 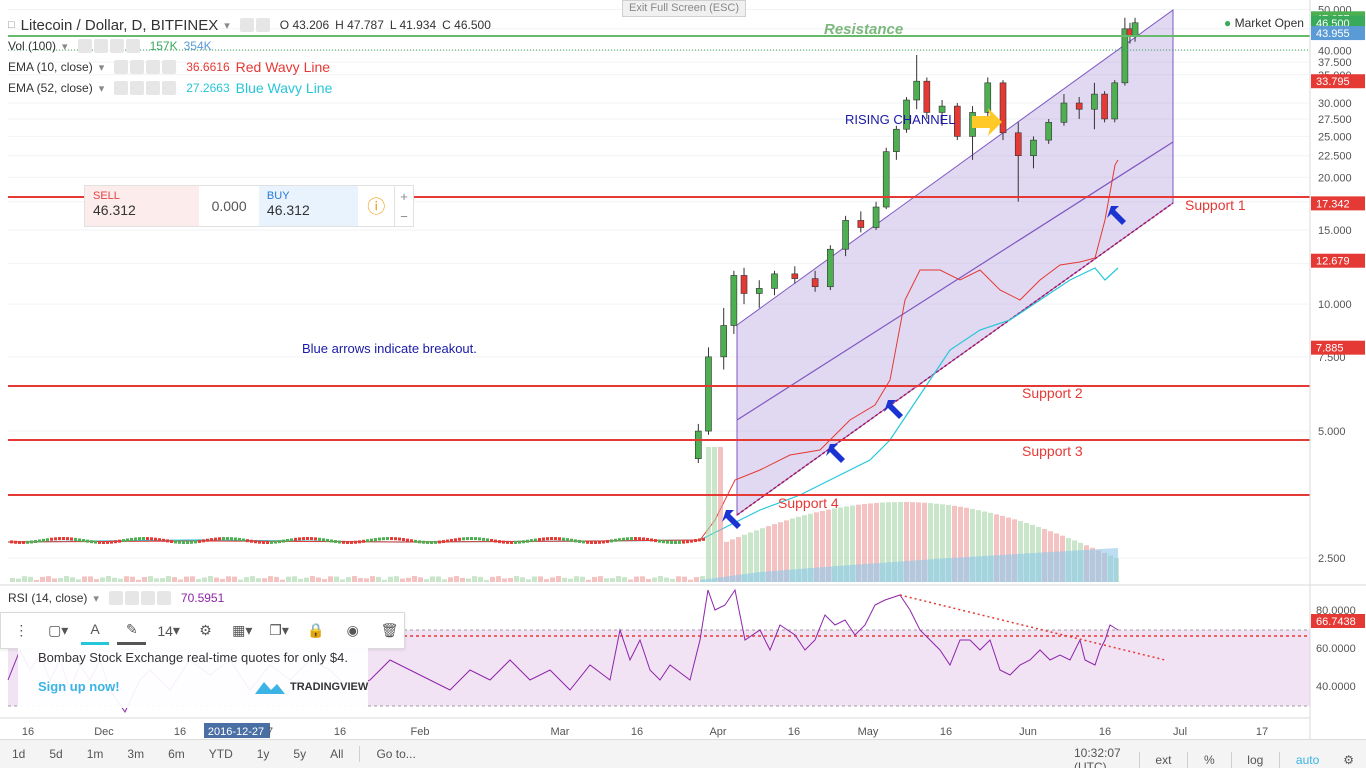 I want to click on line-style-icon: ▢▾, so click(x=58, y=630).